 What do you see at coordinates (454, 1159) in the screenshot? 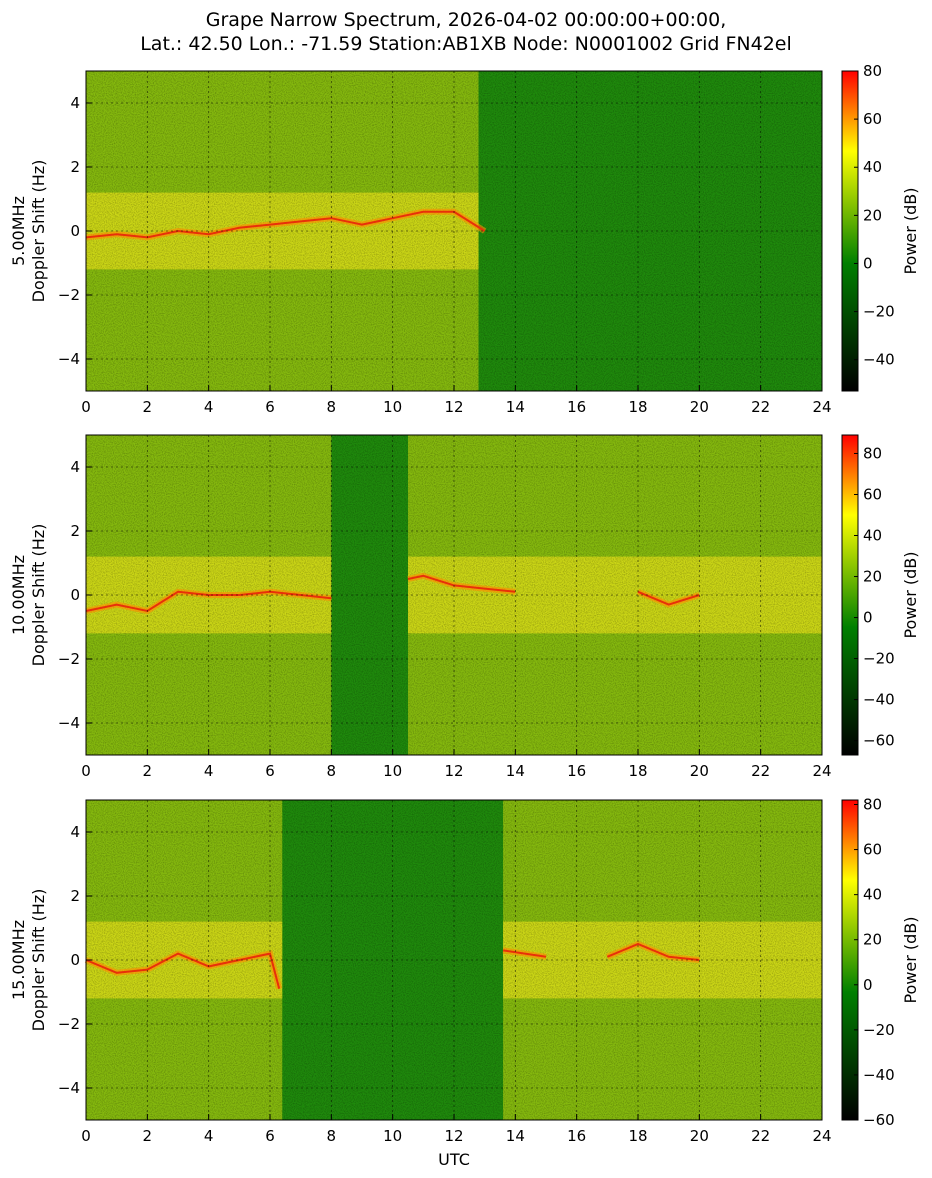
I see `x-axis-label: UTC` at bounding box center [454, 1159].